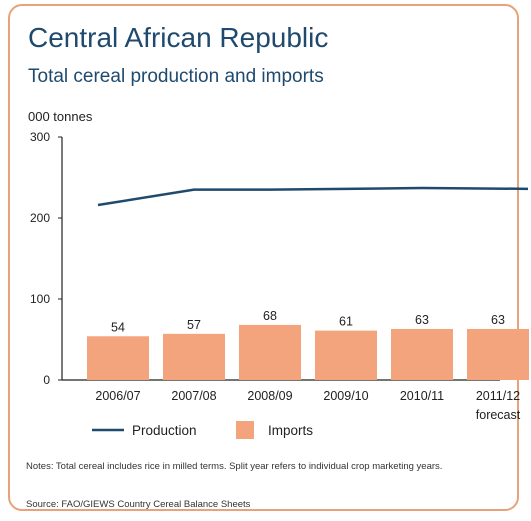 The height and width of the screenshot is (521, 531). I want to click on chart-subtitle: Total cereal production and imports, so click(176, 76).